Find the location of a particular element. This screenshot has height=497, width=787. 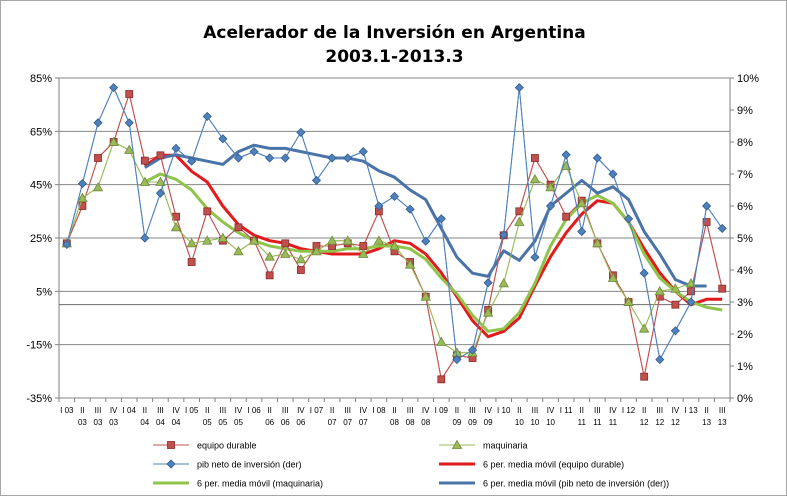

x-axis-year-label: 09 is located at coordinates (472, 422).